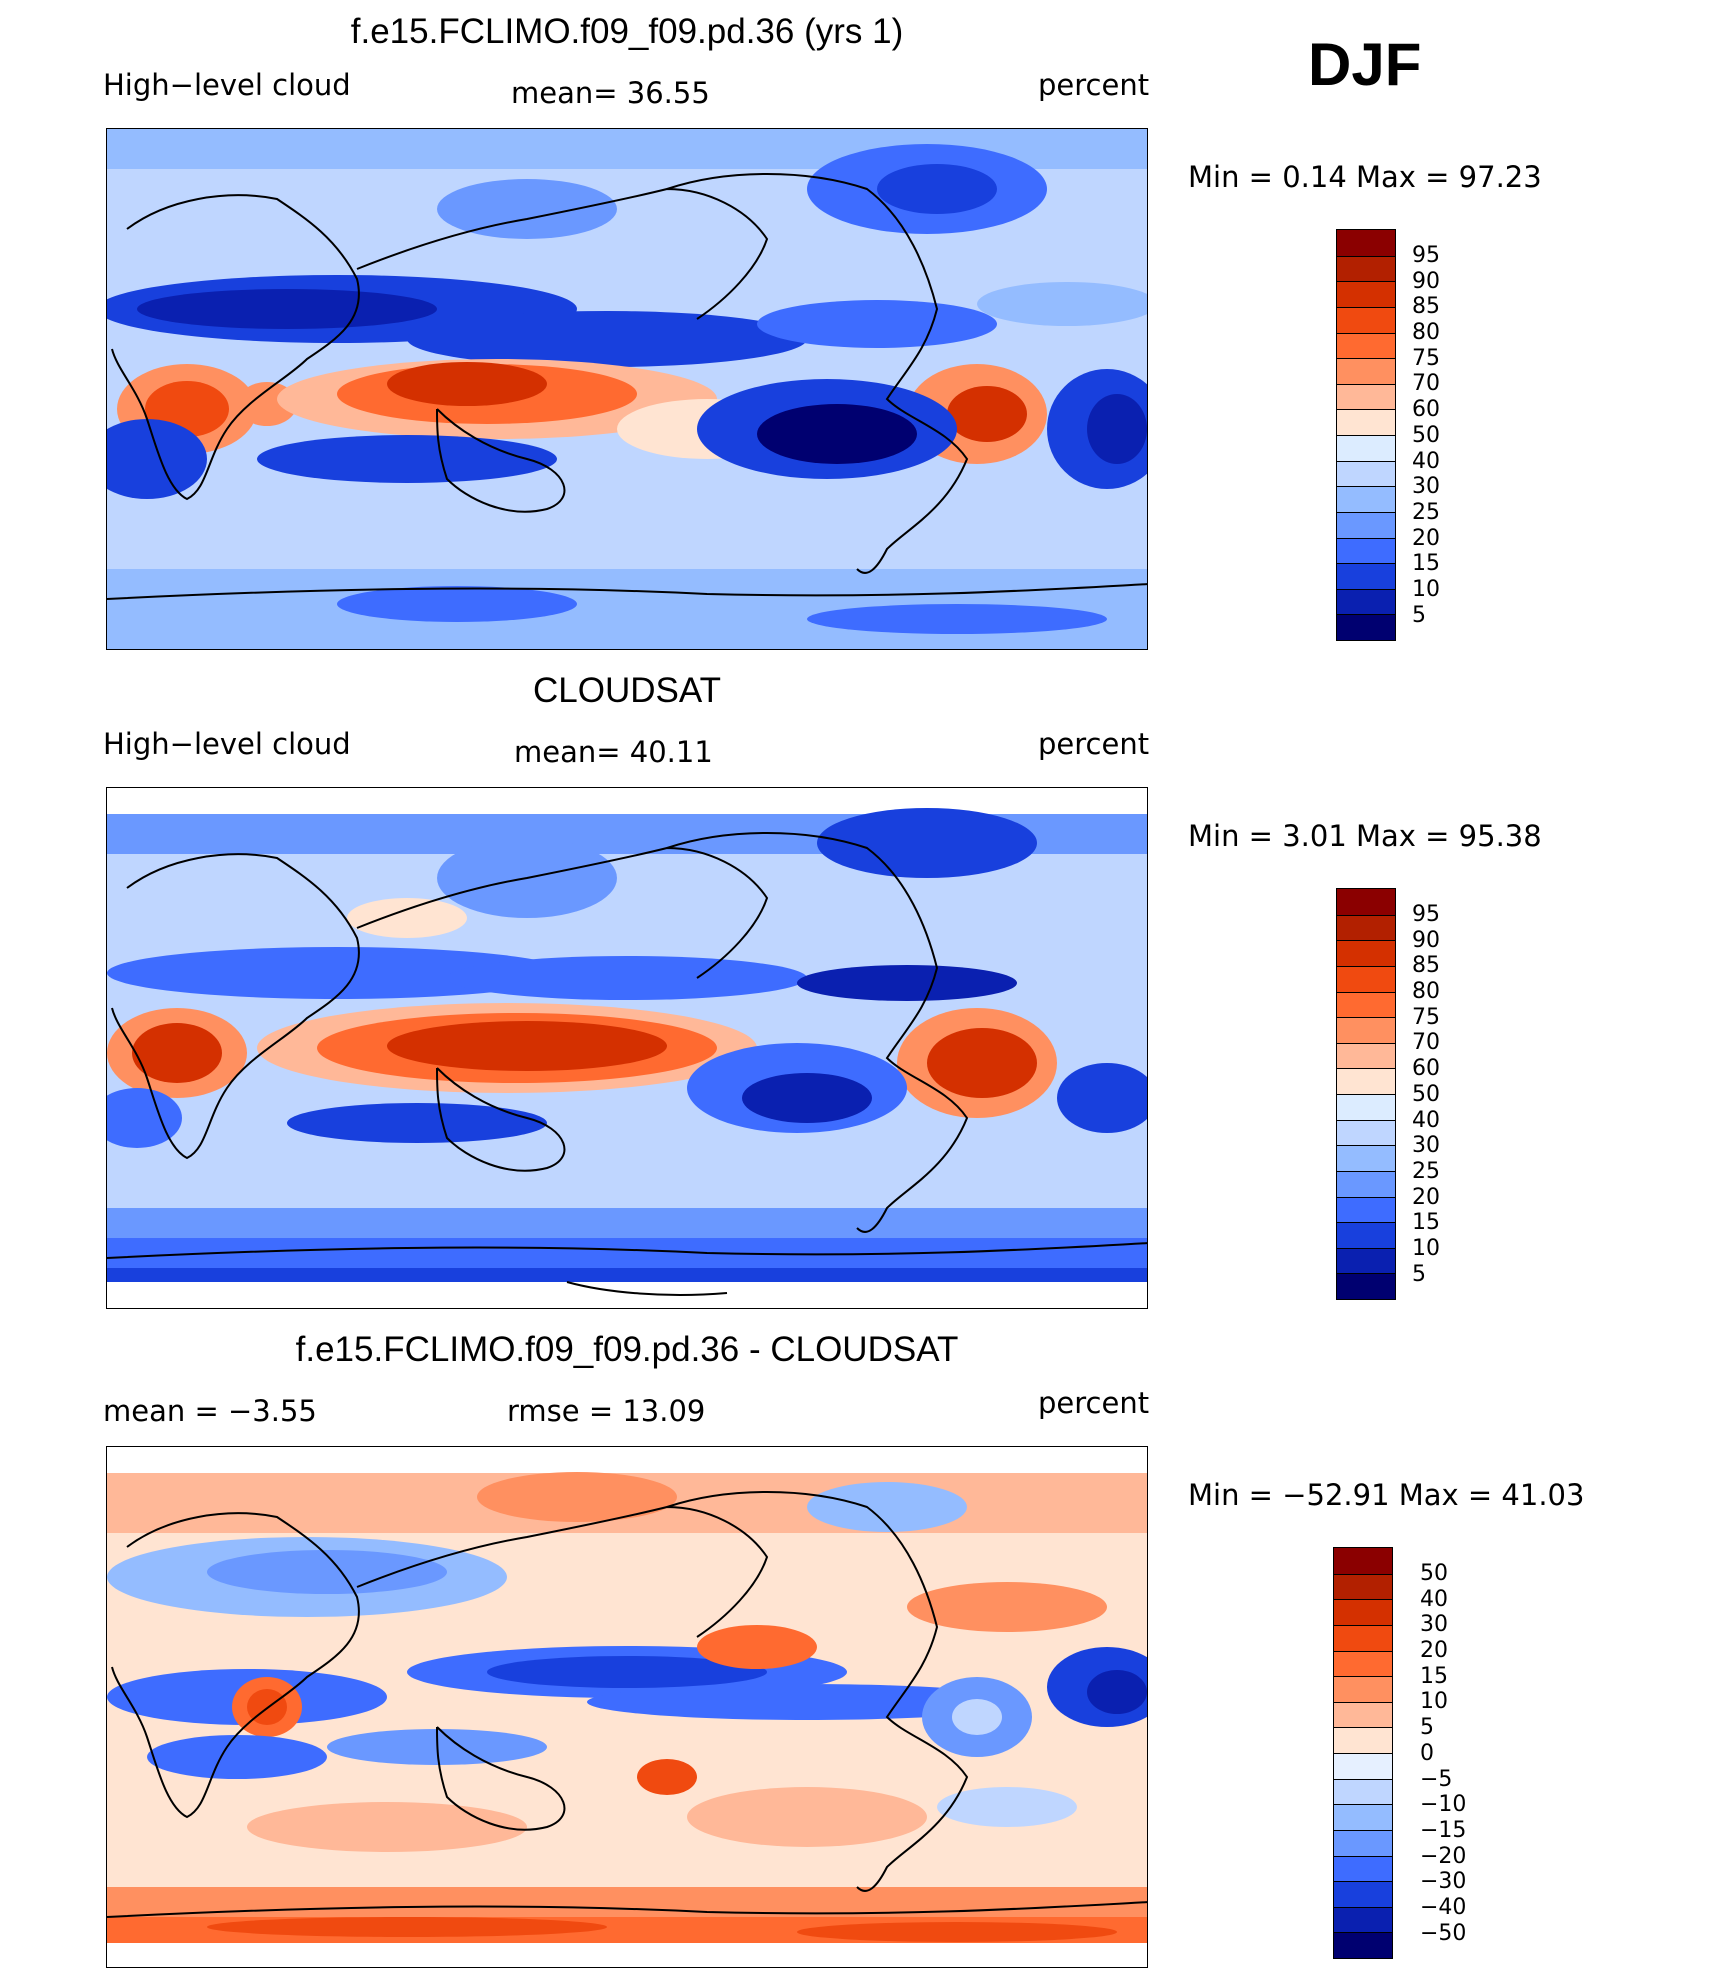 The image size is (1710, 1969). What do you see at coordinates (1443, 1907) in the screenshot?
I see `colorbar-tick-label: −40` at bounding box center [1443, 1907].